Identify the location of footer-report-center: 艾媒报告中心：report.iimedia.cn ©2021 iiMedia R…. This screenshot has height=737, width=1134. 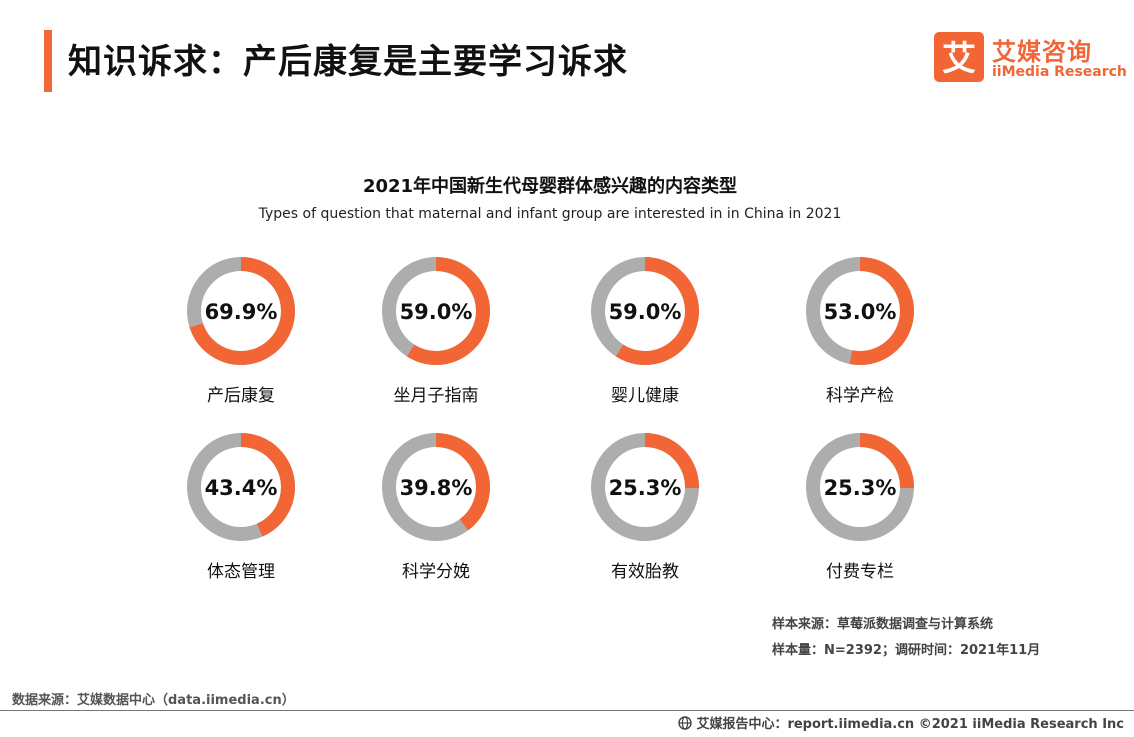
(901, 722).